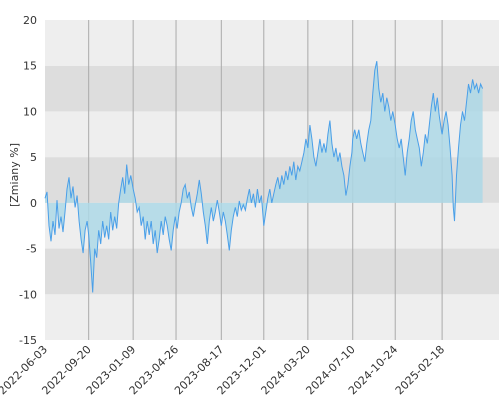 The image size is (500, 400). What do you see at coordinates (28, 340) in the screenshot?
I see `y-tick-label: -15` at bounding box center [28, 340].